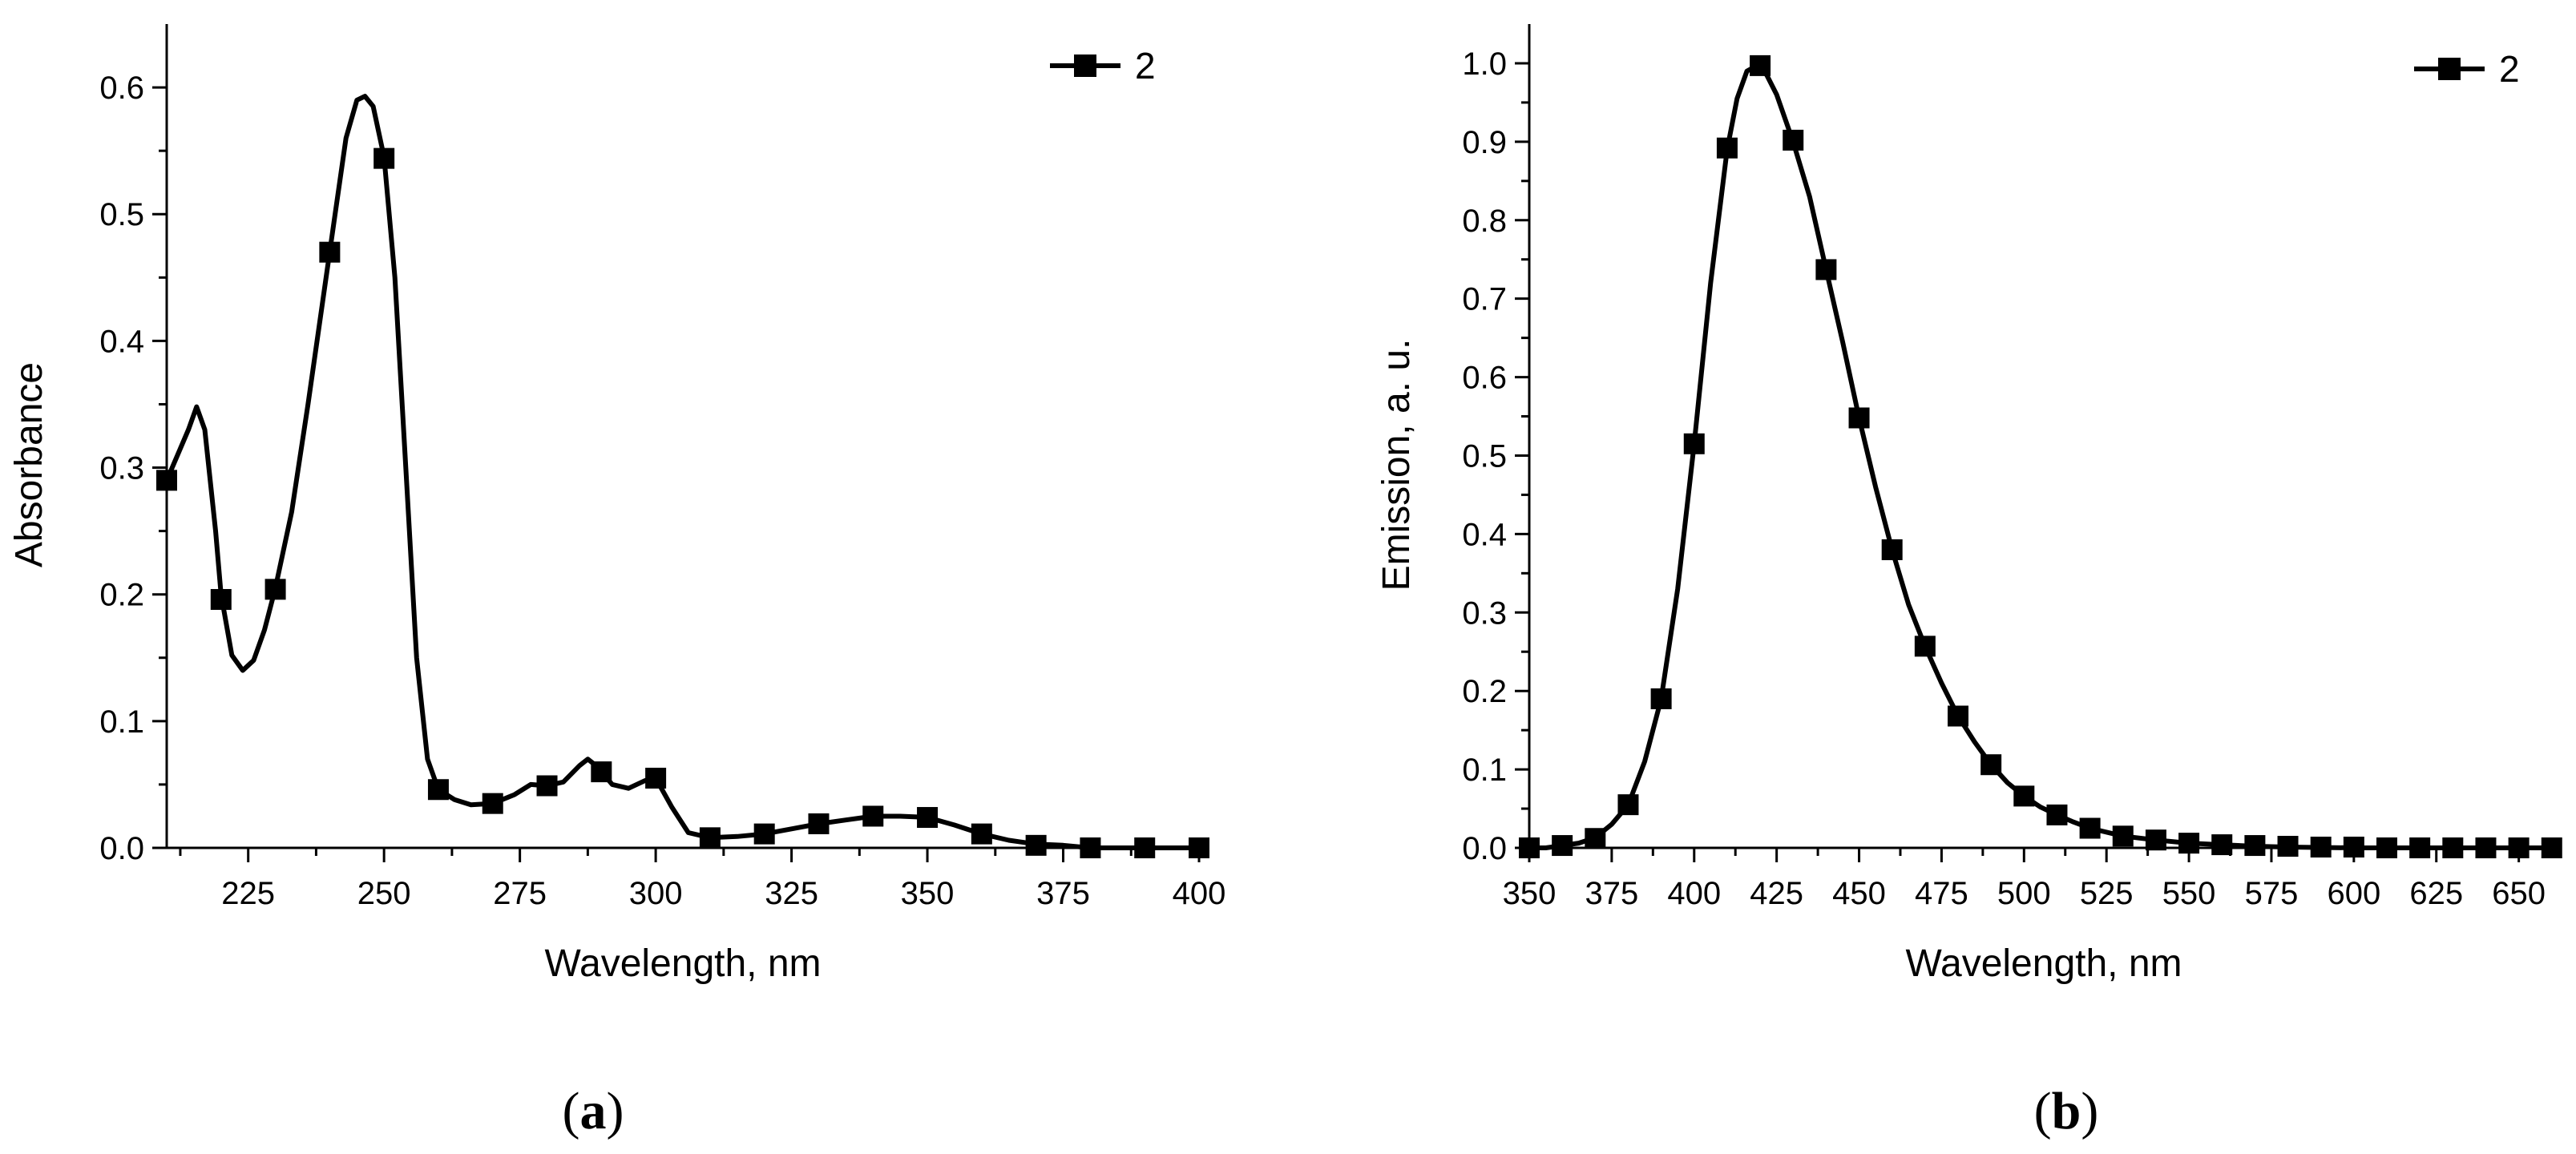 The image size is (2576, 1154). Describe the element at coordinates (1777, 893) in the screenshot. I see `x-tick-label: 425` at that location.